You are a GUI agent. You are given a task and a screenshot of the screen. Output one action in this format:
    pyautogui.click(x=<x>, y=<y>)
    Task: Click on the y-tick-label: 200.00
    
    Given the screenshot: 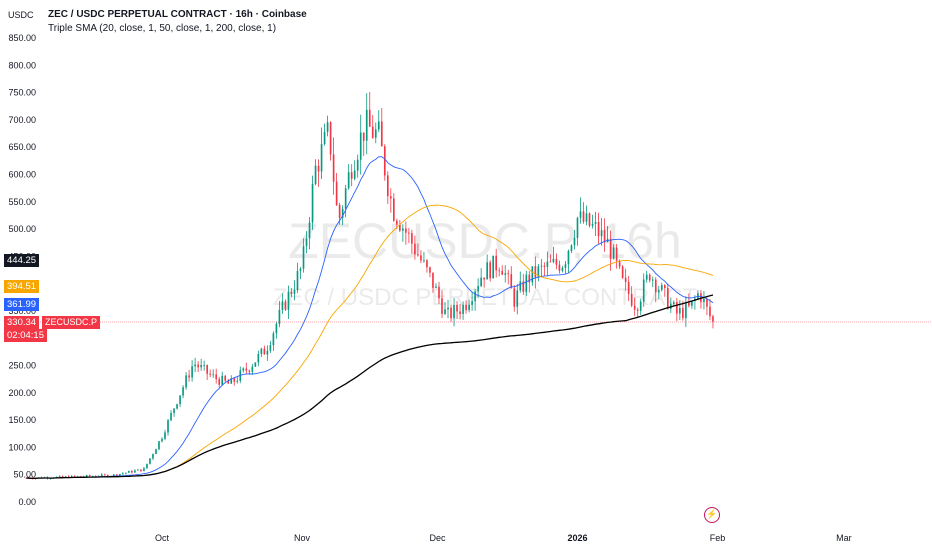 What is the action you would take?
    pyautogui.click(x=22, y=393)
    